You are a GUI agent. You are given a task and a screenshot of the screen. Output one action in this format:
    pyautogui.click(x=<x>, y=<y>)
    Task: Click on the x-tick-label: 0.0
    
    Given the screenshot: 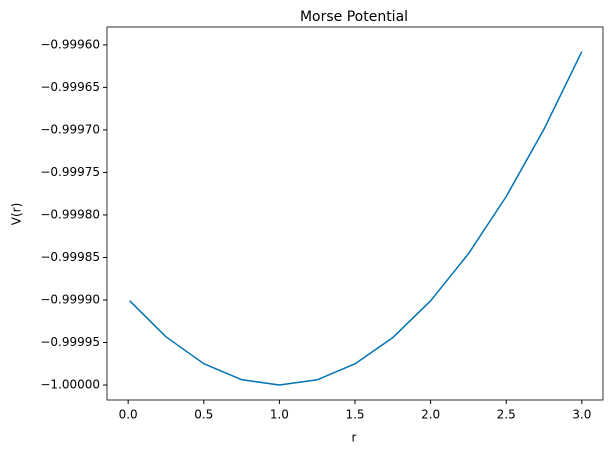 What is the action you would take?
    pyautogui.click(x=128, y=415)
    